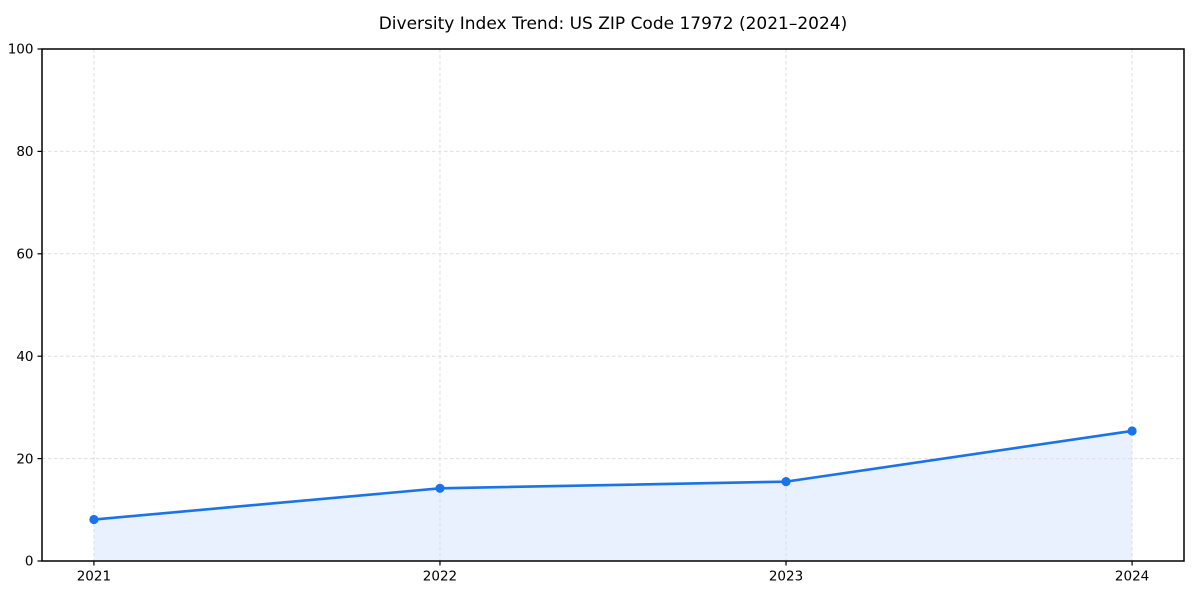 The image size is (1200, 600). Describe the element at coordinates (786, 577) in the screenshot. I see `x-tick-label: 2023` at that location.